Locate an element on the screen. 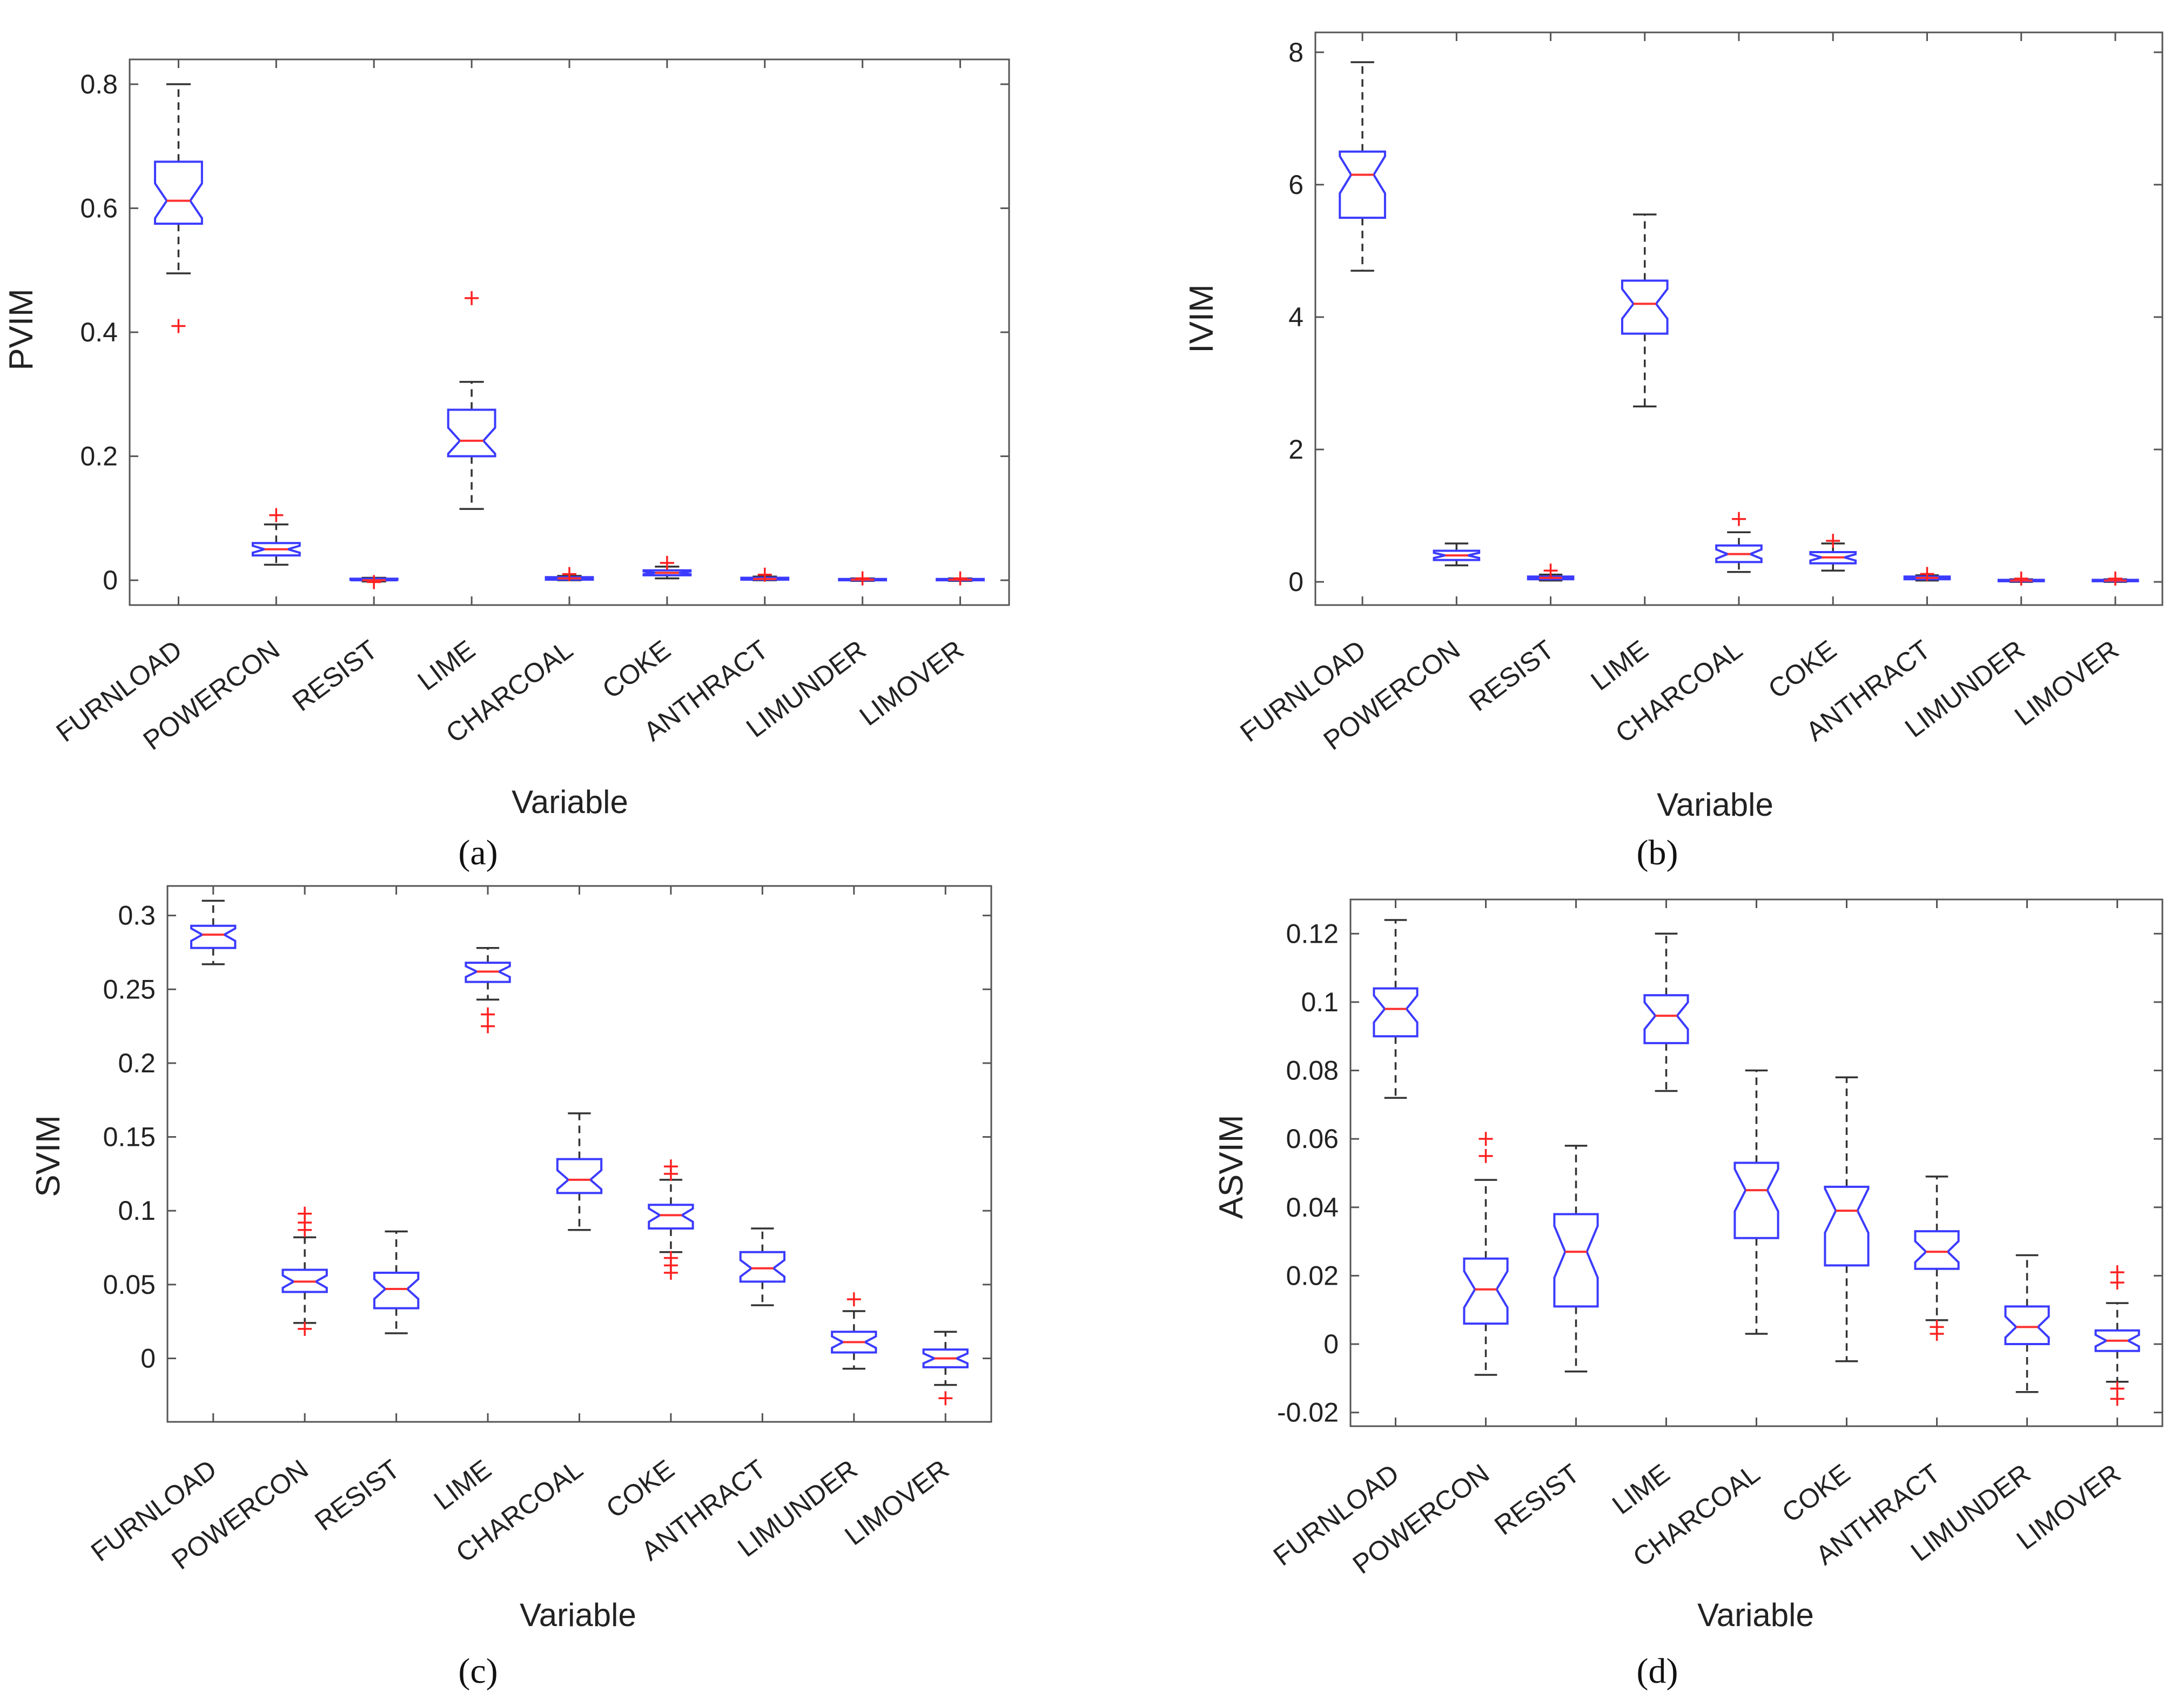 Image resolution: width=2184 pixels, height=1699 pixels. y-tick-label: 0.06 is located at coordinates (1312, 1139).